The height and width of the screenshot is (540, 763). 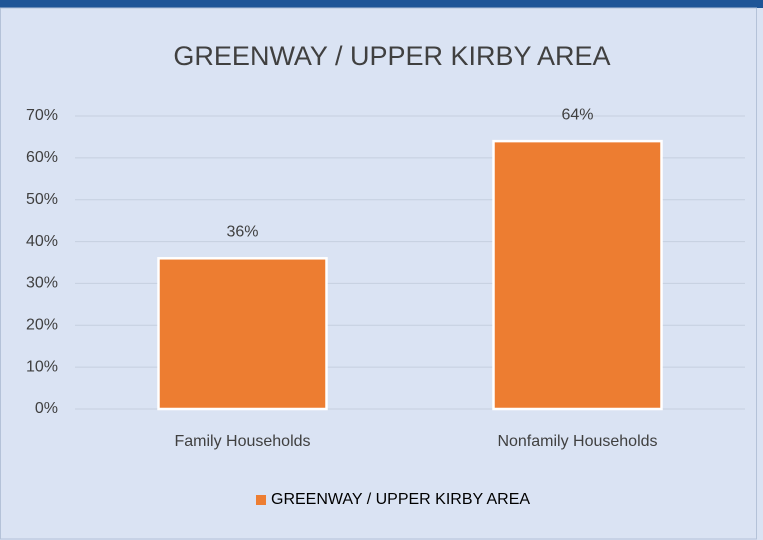 I want to click on legend-swatch, so click(x=261, y=500).